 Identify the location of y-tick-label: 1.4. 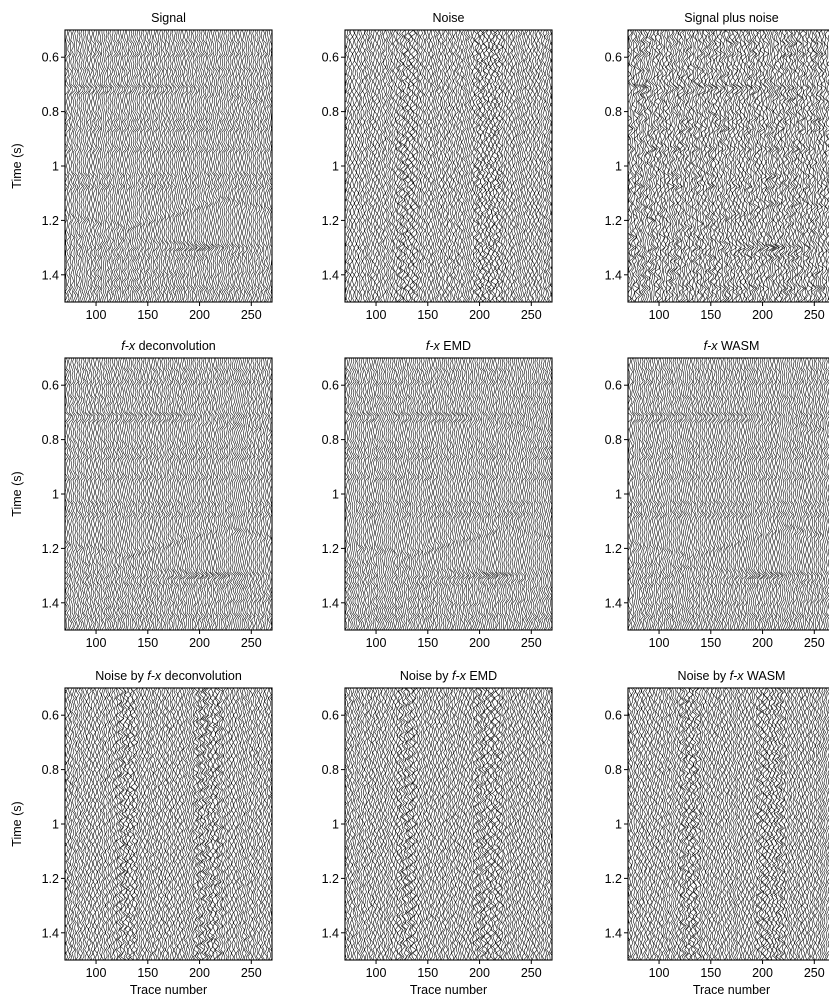
(50, 933).